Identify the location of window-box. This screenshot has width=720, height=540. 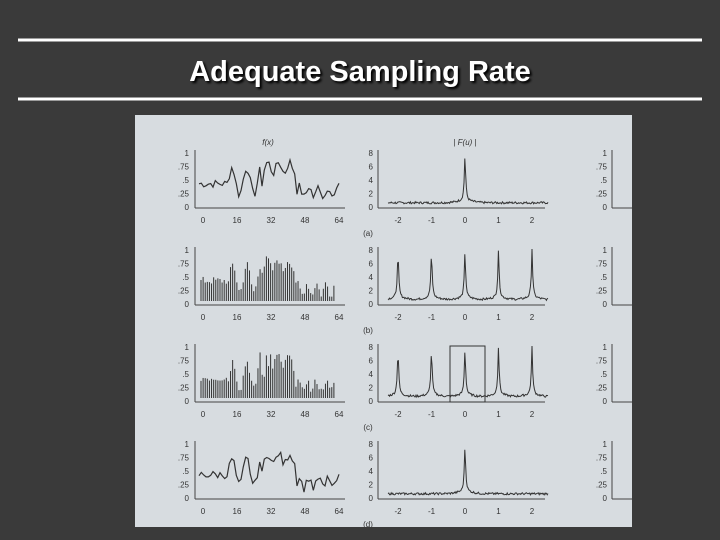
(467, 374).